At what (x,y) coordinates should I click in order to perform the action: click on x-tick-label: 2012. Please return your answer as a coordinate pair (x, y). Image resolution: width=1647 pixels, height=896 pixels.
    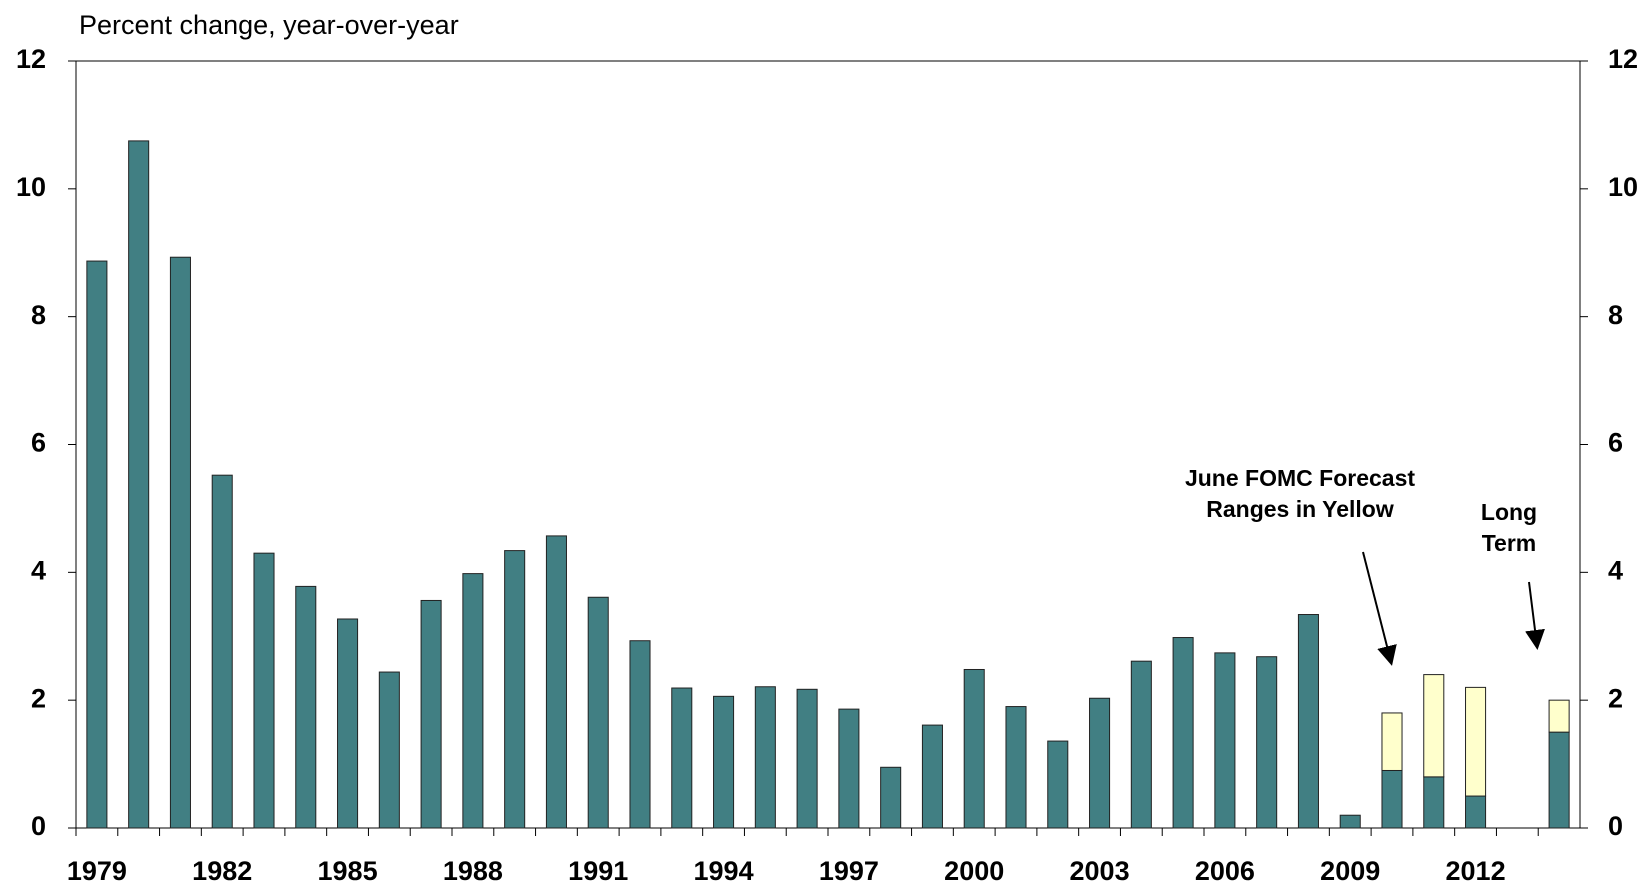
    Looking at the image, I should click on (1476, 871).